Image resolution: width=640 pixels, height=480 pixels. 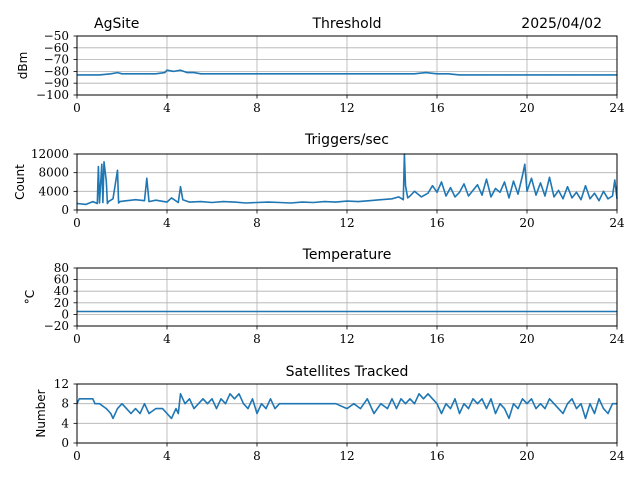 What do you see at coordinates (346, 140) in the screenshot?
I see `panel-title: Triggers/sec` at bounding box center [346, 140].